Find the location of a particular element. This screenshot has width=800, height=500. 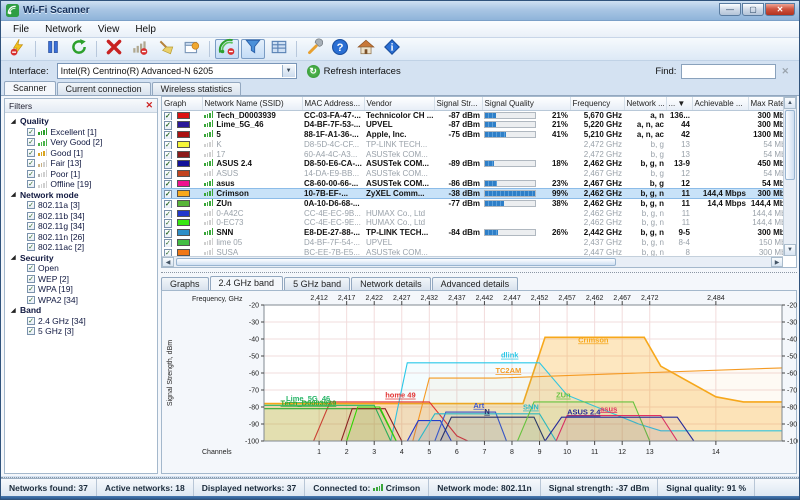

filter-group-network-mode: ◢ Network mode is located at coordinates (84, 195).